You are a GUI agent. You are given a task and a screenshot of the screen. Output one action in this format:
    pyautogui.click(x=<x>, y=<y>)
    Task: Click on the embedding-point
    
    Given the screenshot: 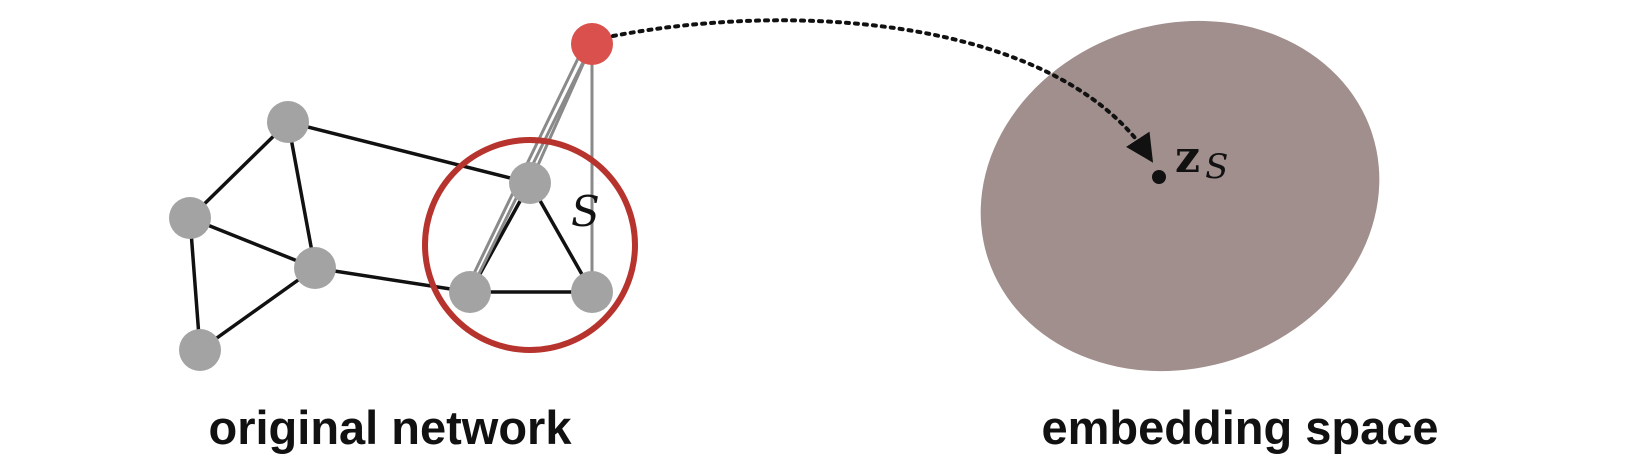 What is the action you would take?
    pyautogui.click(x=1159, y=177)
    